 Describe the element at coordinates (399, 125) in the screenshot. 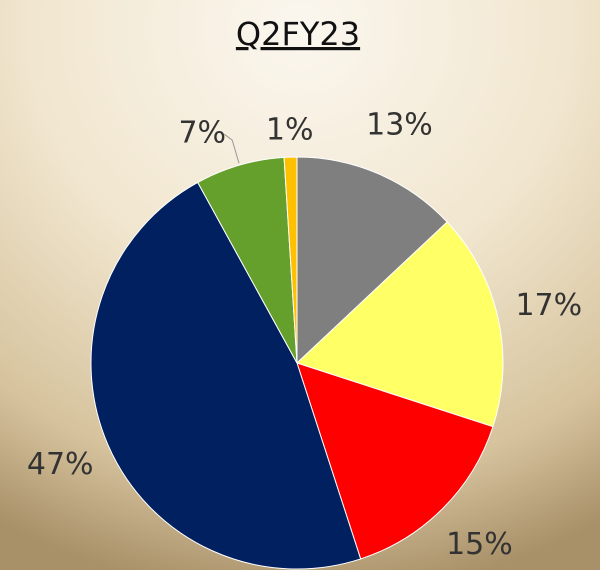

I see `data-label: 13%` at that location.